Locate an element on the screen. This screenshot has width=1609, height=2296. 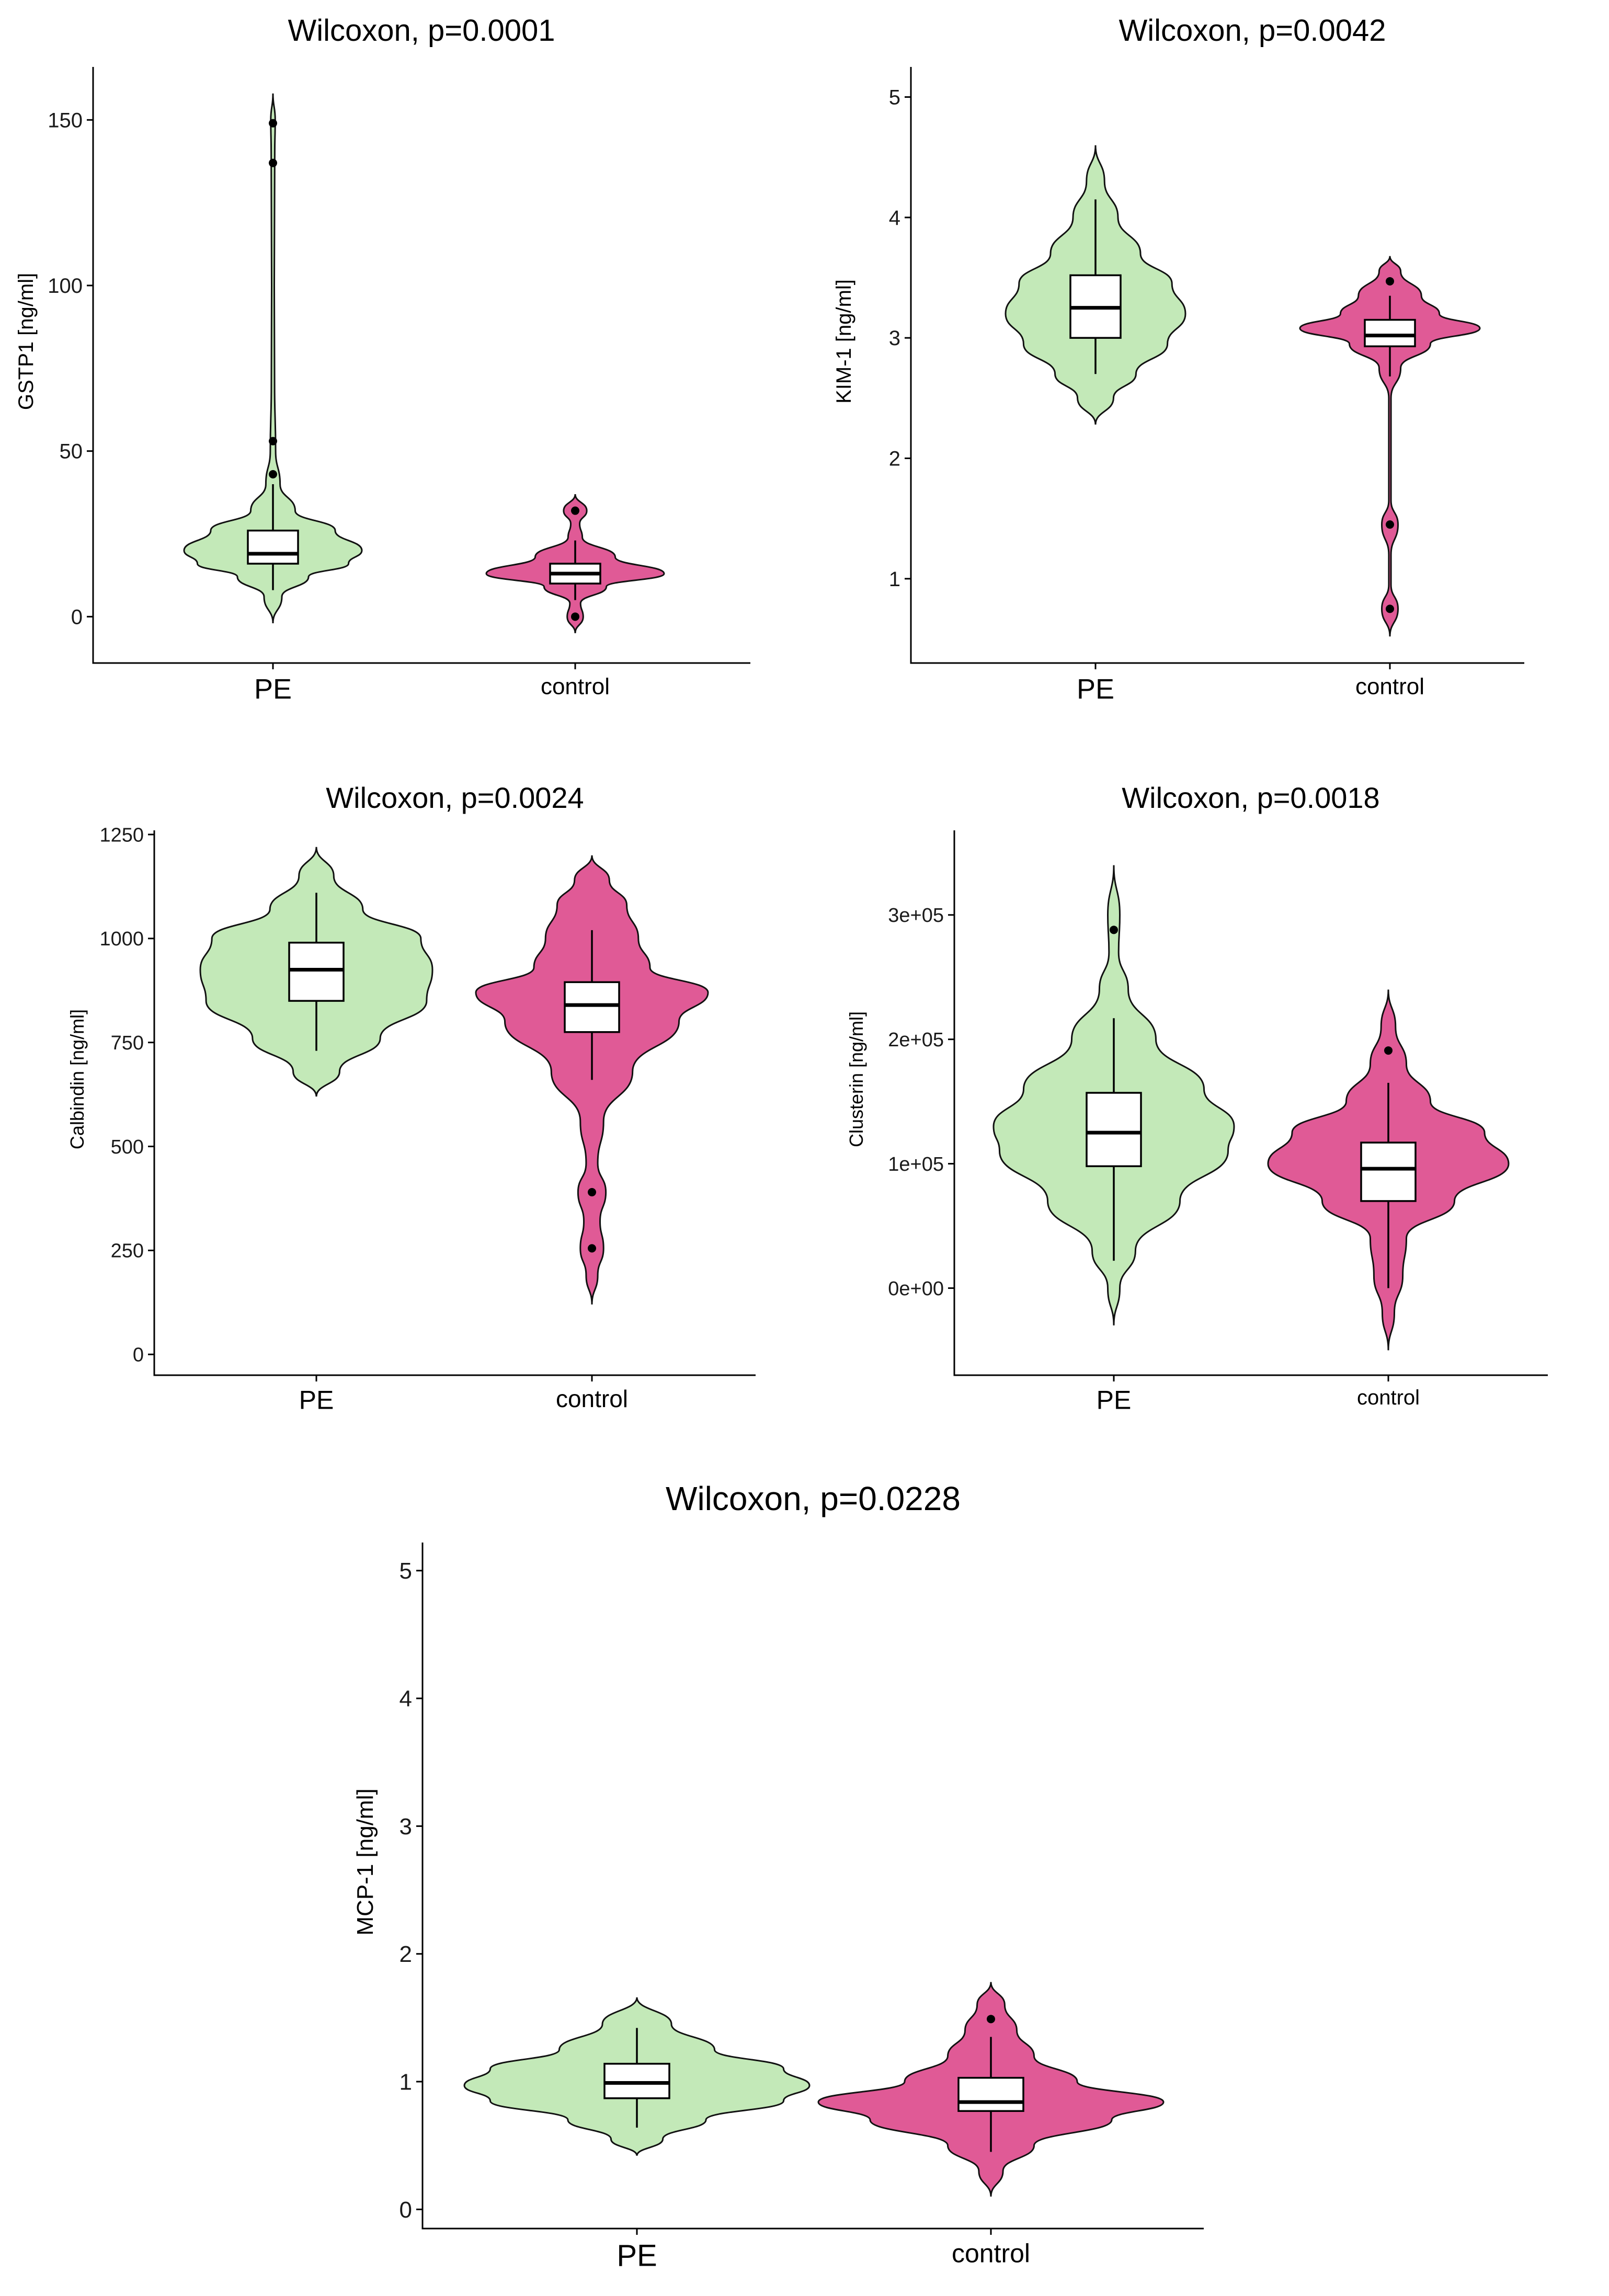
y-axis-label: GSTP1 [ng/ml] is located at coordinates (27, 342).